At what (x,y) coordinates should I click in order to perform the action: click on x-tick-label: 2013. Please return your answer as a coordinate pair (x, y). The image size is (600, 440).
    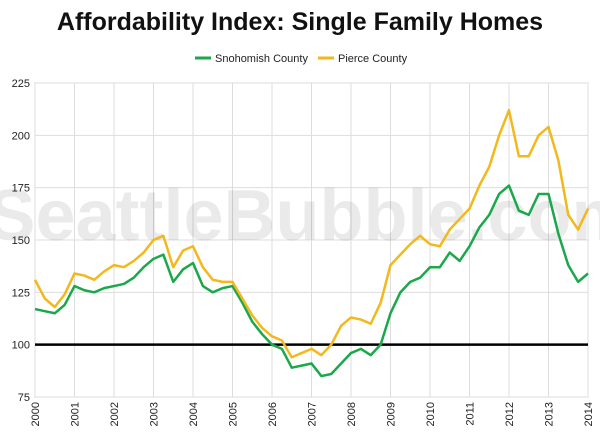
    Looking at the image, I should click on (550, 414).